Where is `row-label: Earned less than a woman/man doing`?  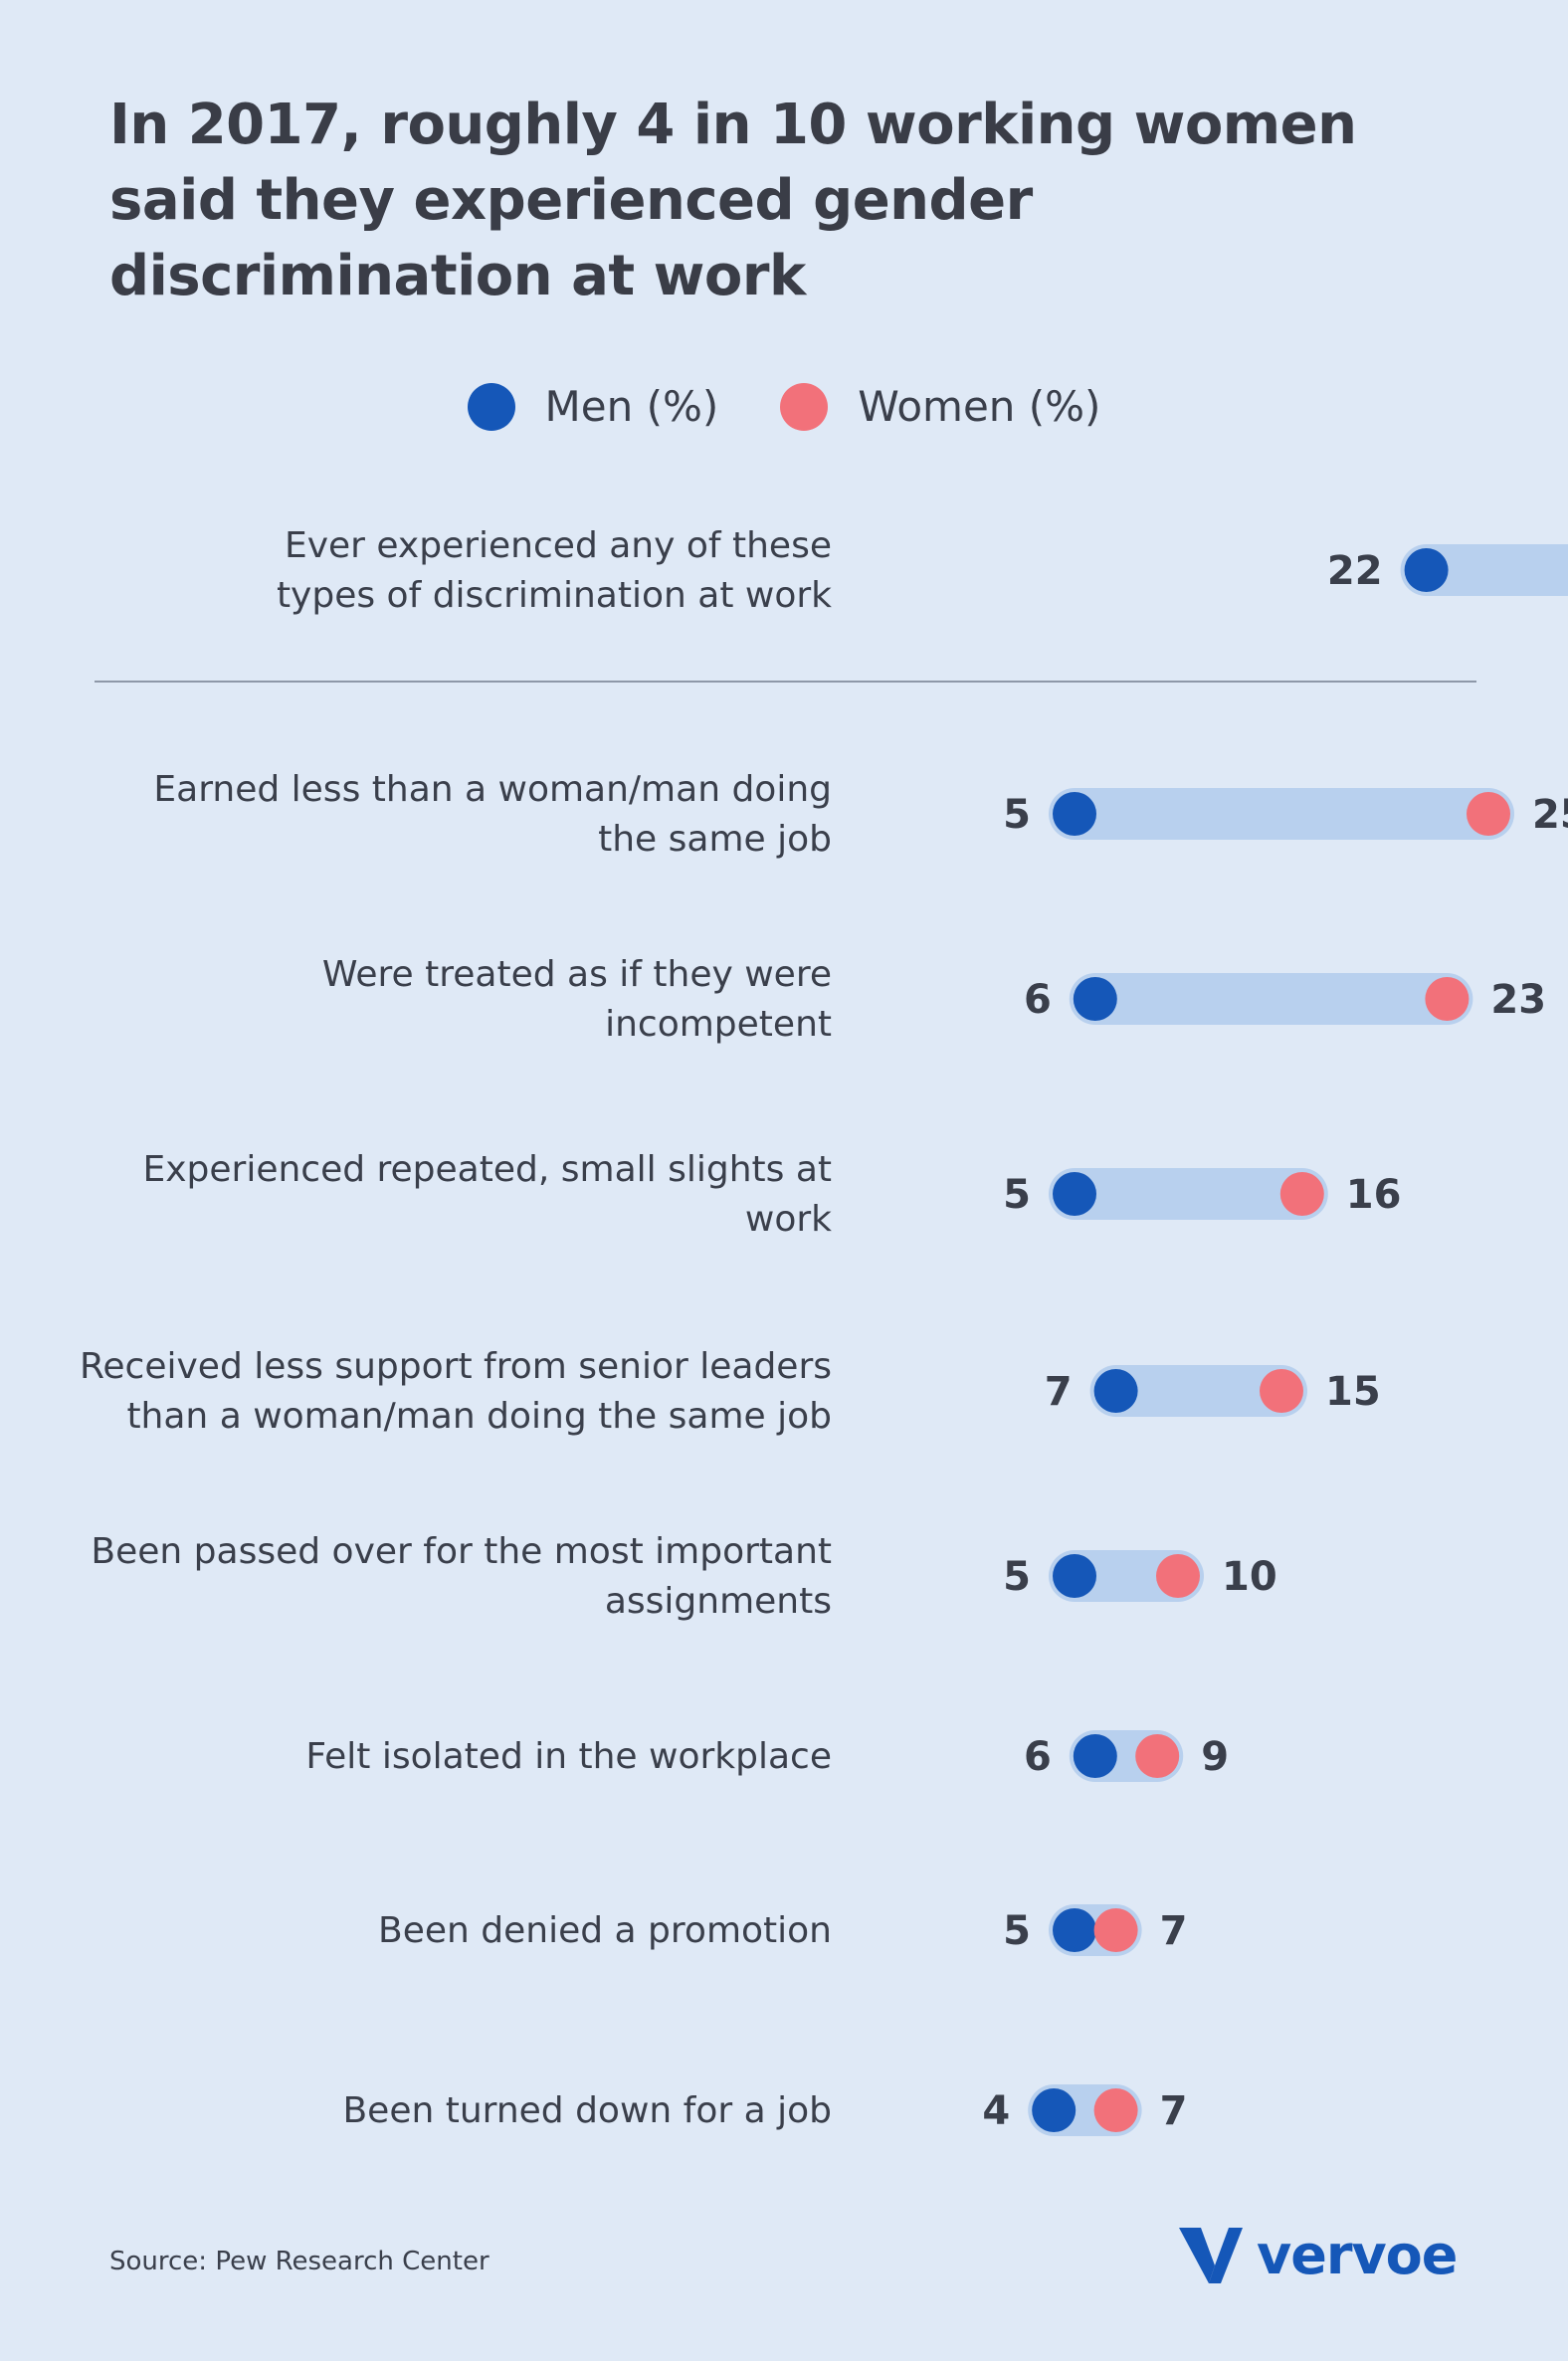 row-label: Earned less than a woman/man doing is located at coordinates (492, 789).